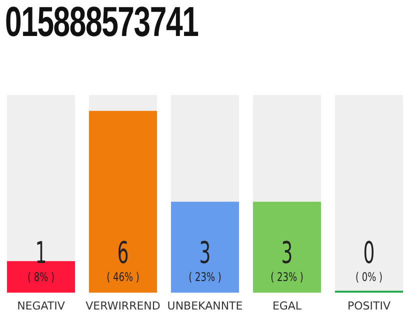  Describe the element at coordinates (369, 305) in the screenshot. I see `x-tick-label: POSITIV` at that location.